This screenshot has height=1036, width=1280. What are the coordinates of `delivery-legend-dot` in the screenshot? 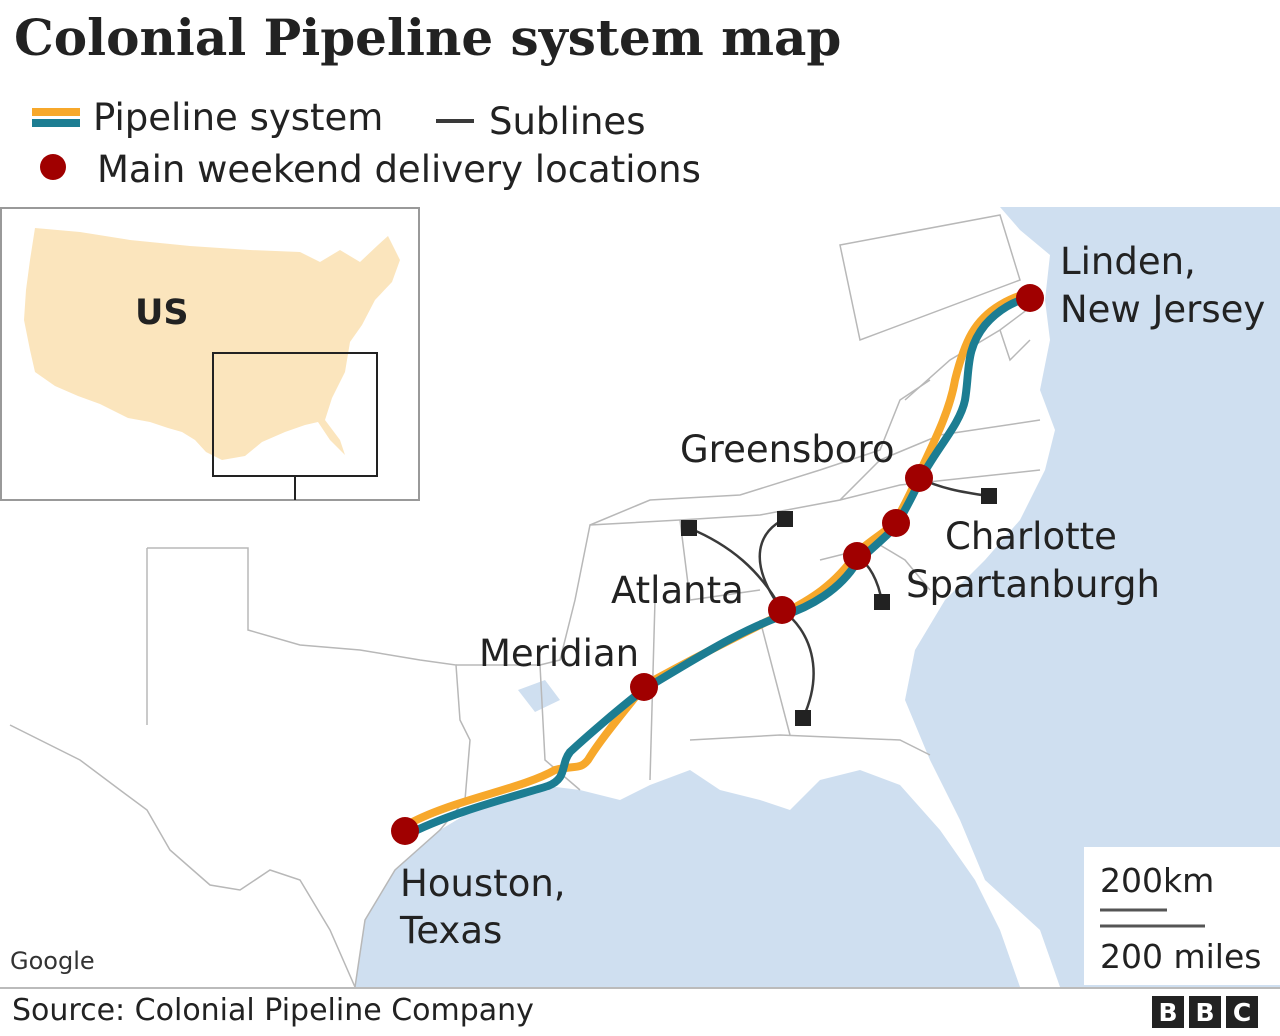 It's located at (53, 167).